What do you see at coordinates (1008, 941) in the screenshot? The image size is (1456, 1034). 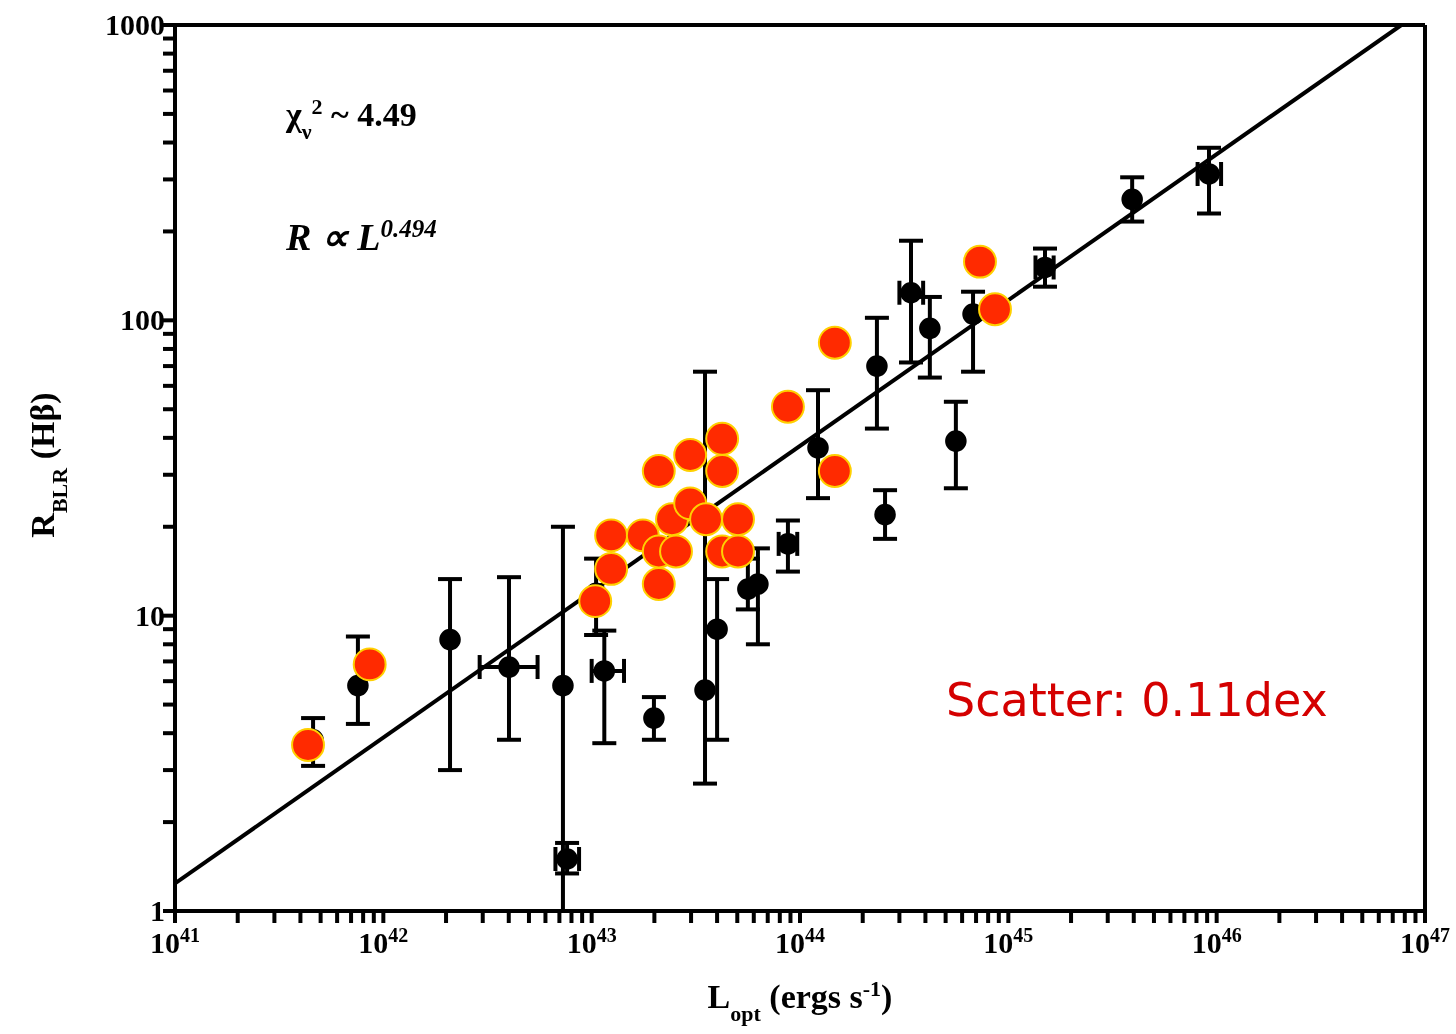 I see `x-tick-label: 10$^{45}$` at bounding box center [1008, 941].